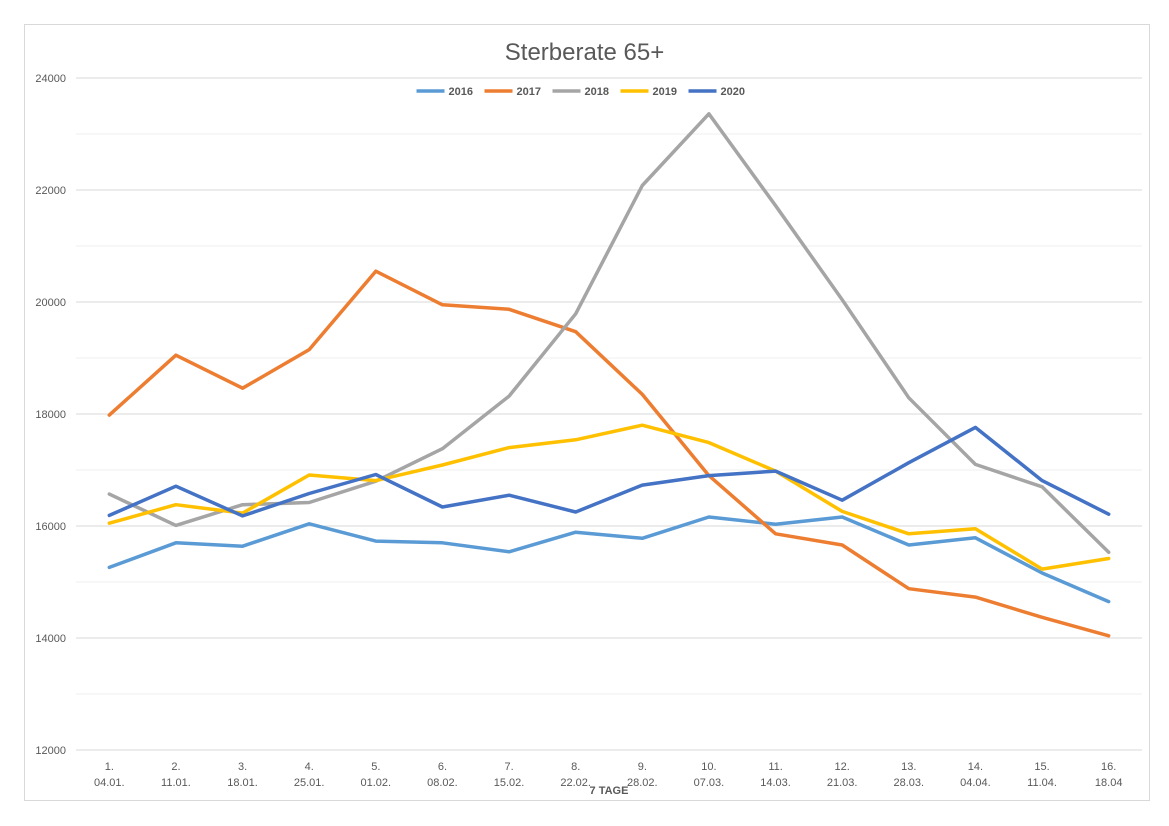 Image resolution: width=1169 pixels, height=826 pixels. Describe the element at coordinates (309, 767) in the screenshot. I see `x-tick-label-number: 4.` at that location.